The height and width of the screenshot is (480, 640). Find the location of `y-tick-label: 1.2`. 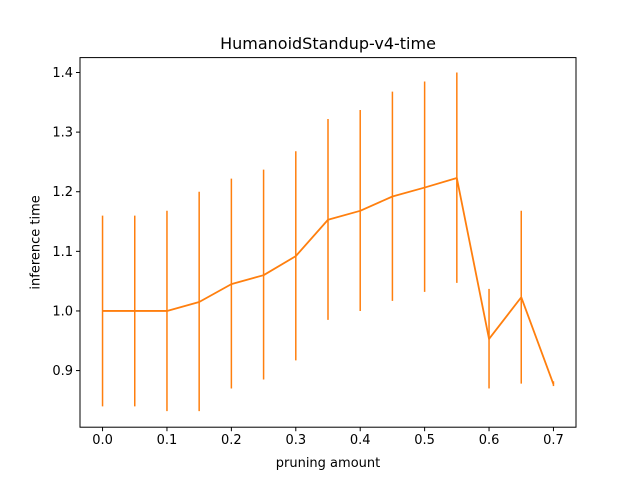

y-tick-label: 1.2 is located at coordinates (62, 192).